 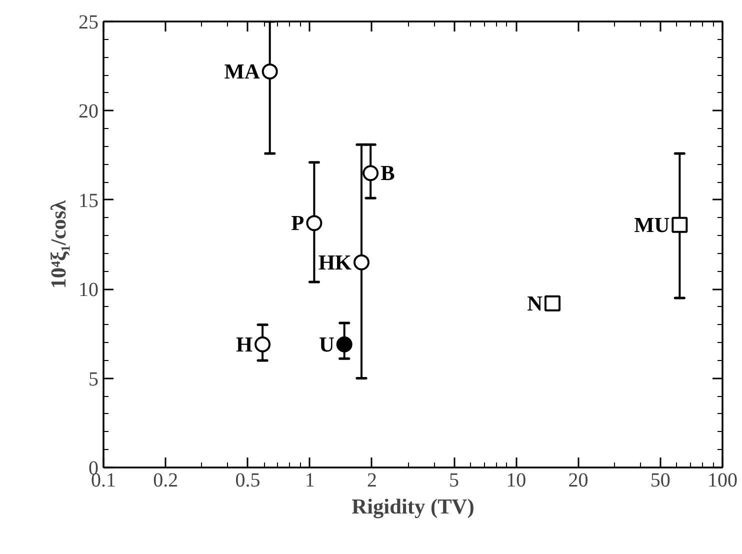 I want to click on y-tick-label: 20, so click(x=88, y=111).